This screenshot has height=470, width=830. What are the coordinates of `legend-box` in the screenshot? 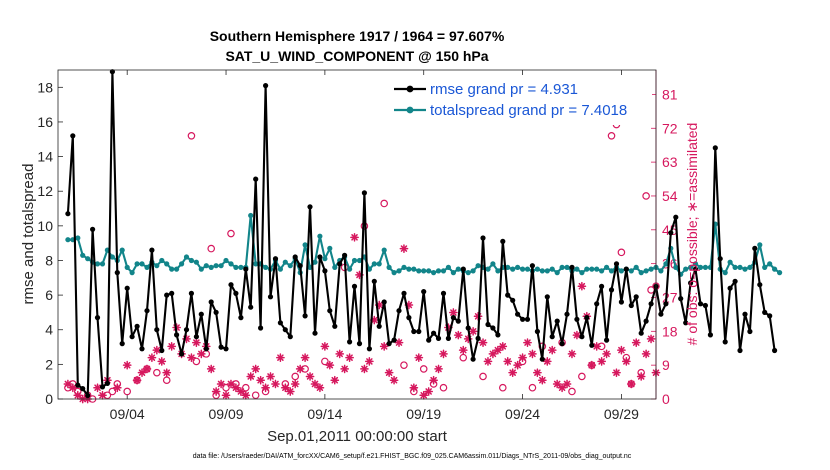 It's located at (520, 100).